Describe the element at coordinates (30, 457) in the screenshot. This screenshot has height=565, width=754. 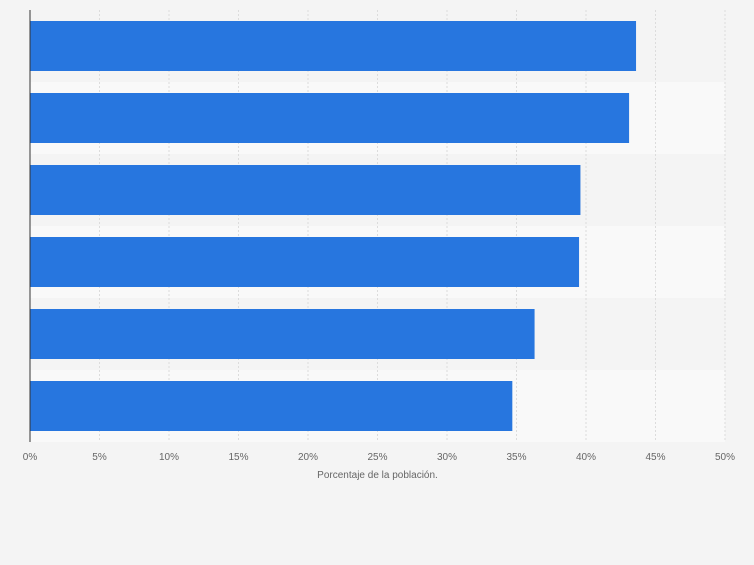
I see `x-tick-label: 0%` at that location.